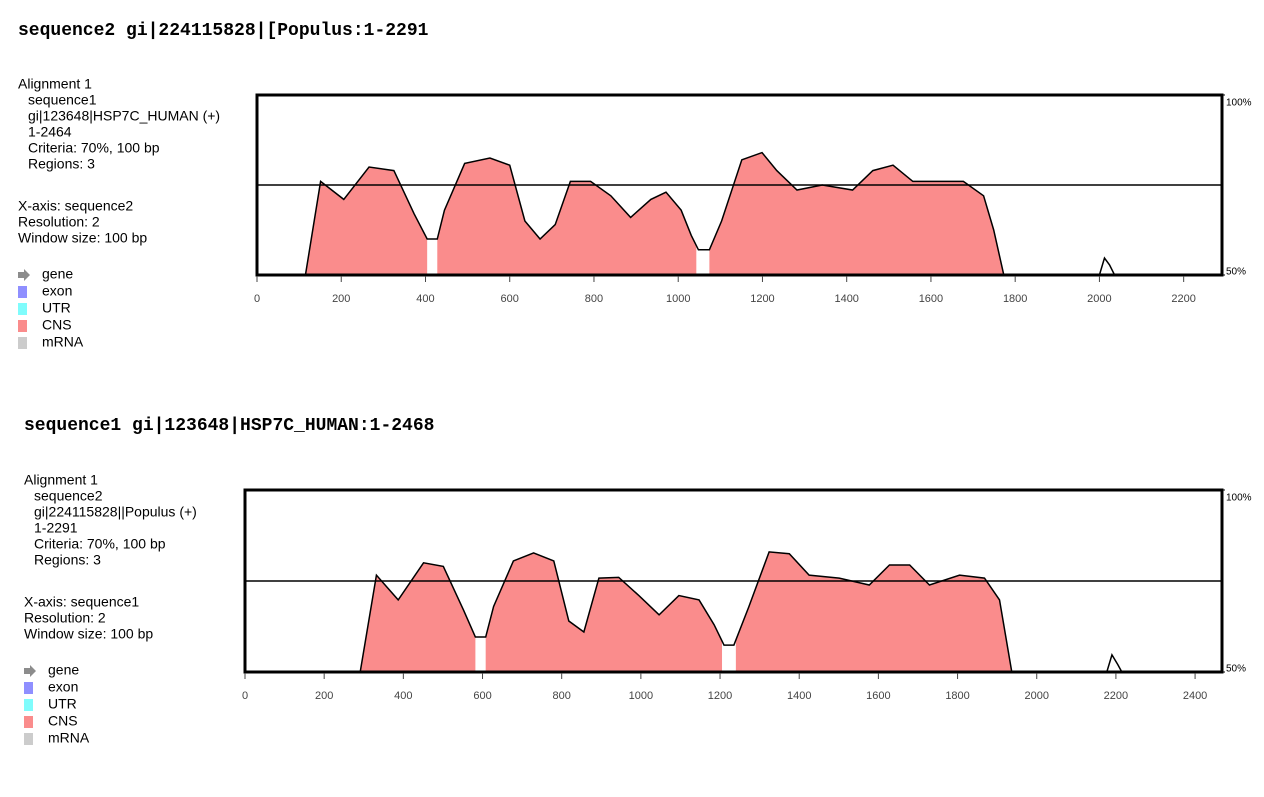 Image resolution: width=1264 pixels, height=797 pixels. Describe the element at coordinates (62, 100) in the screenshot. I see `info-line: sequence1` at that location.